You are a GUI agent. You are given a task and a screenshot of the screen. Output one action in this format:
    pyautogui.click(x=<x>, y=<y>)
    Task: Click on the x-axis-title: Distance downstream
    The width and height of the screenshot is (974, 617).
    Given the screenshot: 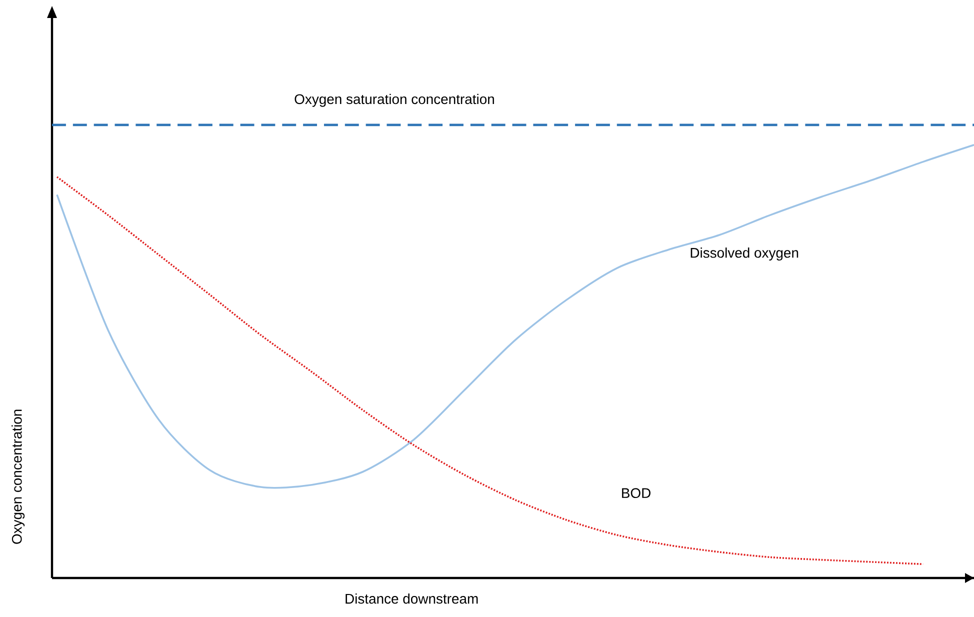 What is the action you would take?
    pyautogui.click(x=412, y=598)
    